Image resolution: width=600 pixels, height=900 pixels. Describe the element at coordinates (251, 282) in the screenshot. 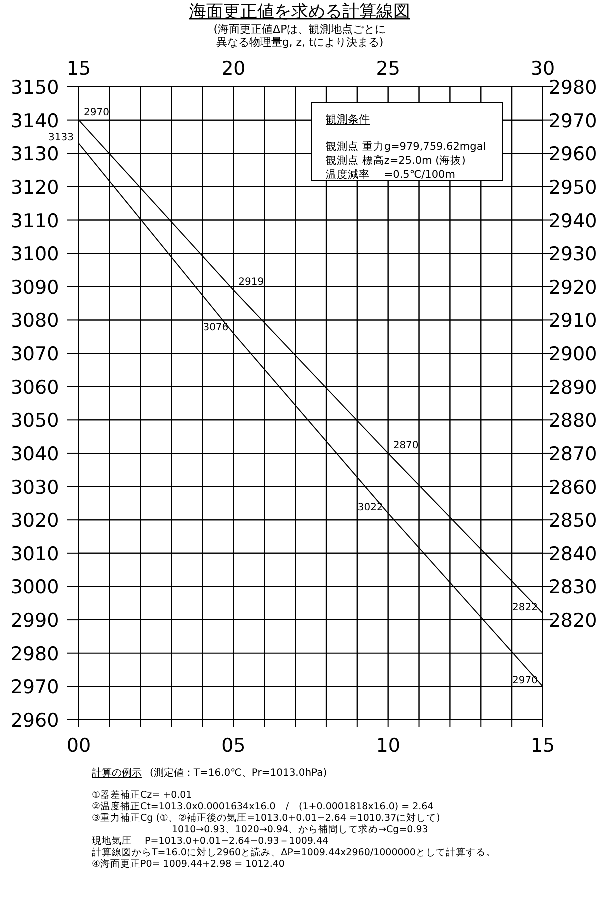

I see `data-label: 2919` at that location.